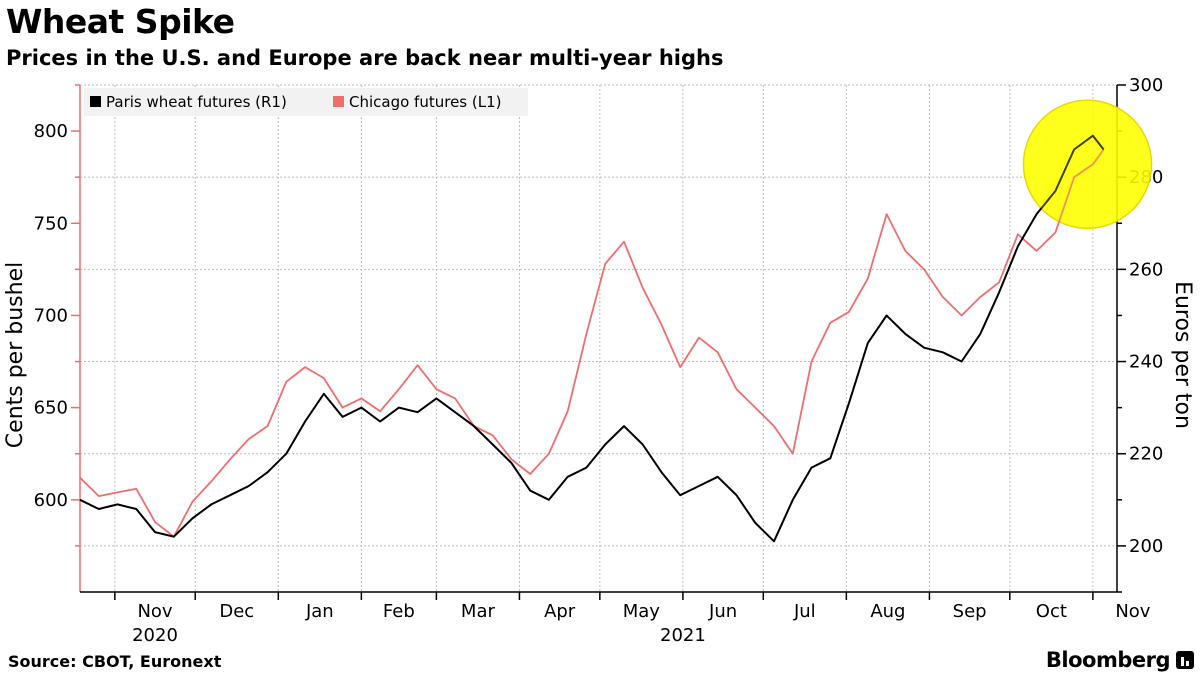 Image resolution: width=1200 pixels, height=675 pixels. Describe the element at coordinates (1146, 454) in the screenshot. I see `right-tick-label: 220` at that location.